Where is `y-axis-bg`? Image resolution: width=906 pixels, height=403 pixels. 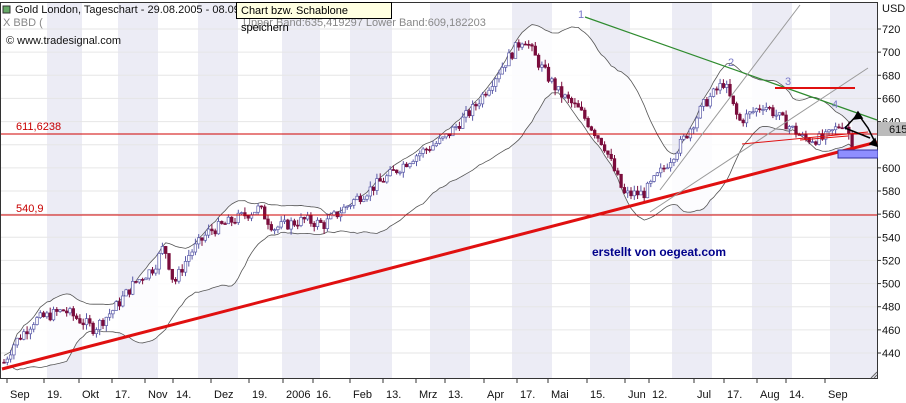 y-axis-bg is located at coordinates (892, 201).